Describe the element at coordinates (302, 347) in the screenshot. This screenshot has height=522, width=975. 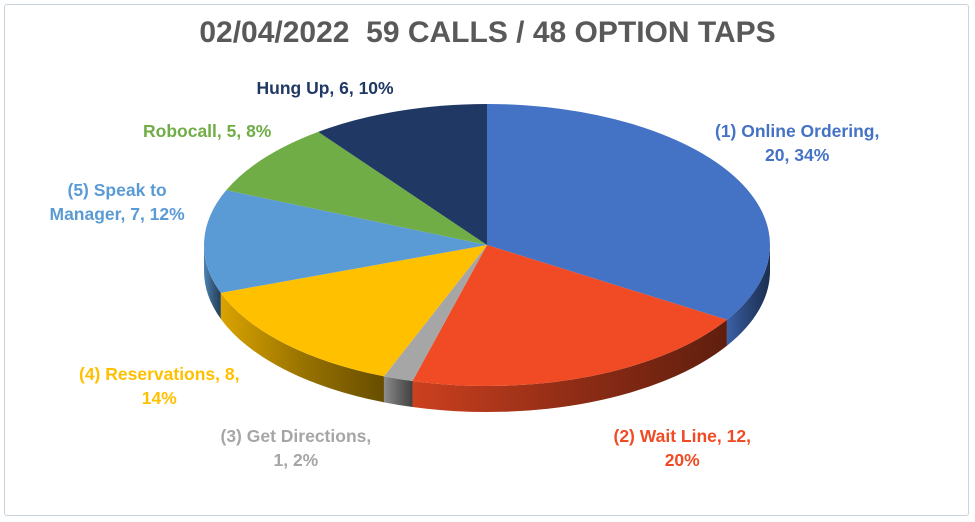
I see `pie-side-reservations` at that location.